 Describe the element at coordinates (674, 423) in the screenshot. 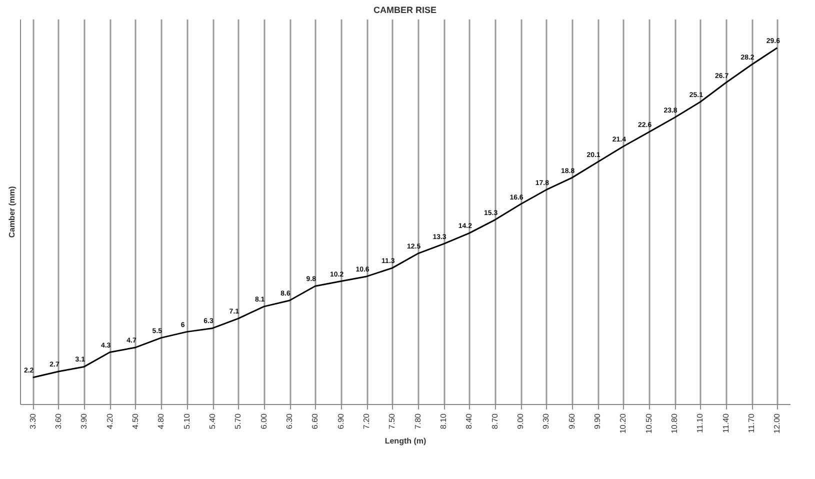

I see `x-tick-label: 10.80` at that location.